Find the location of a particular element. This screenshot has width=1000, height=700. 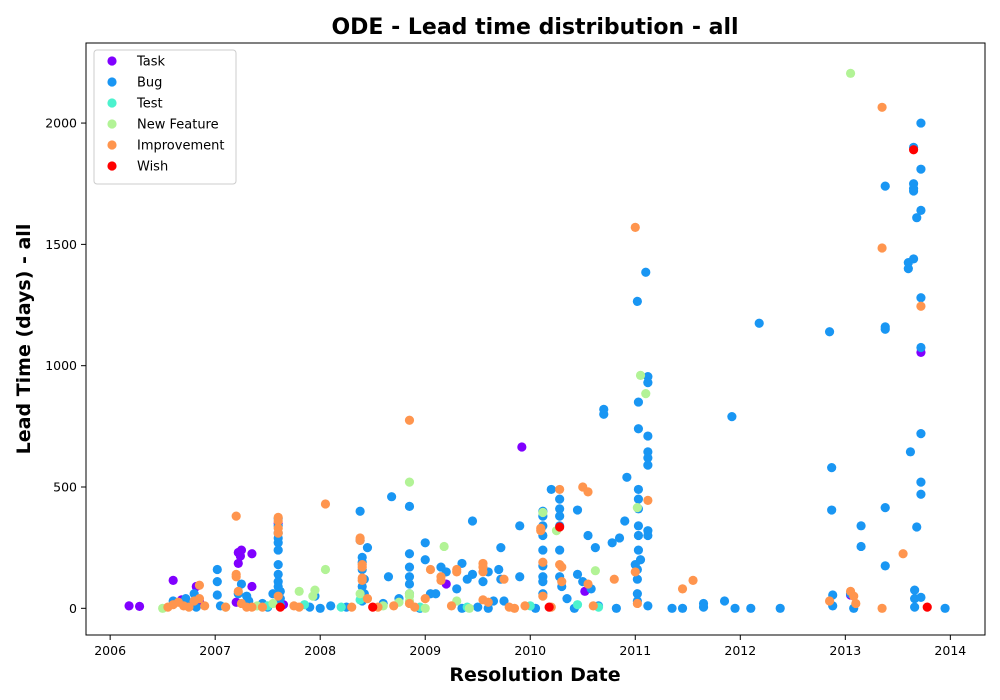

x-tick-label: 2014 is located at coordinates (950, 650).